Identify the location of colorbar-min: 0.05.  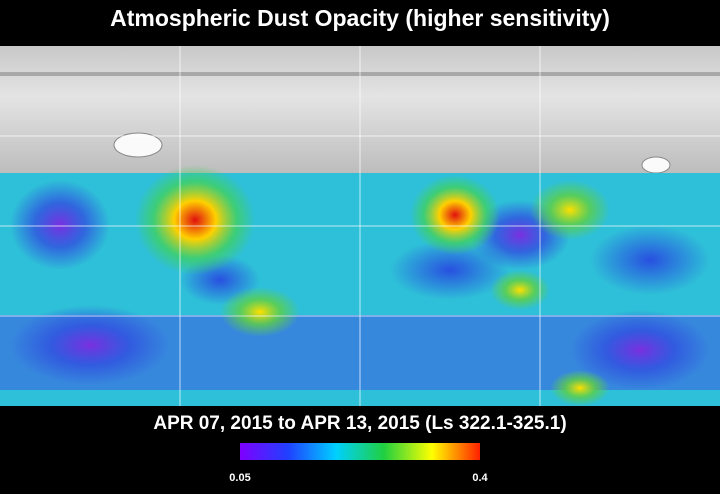
(239, 478).